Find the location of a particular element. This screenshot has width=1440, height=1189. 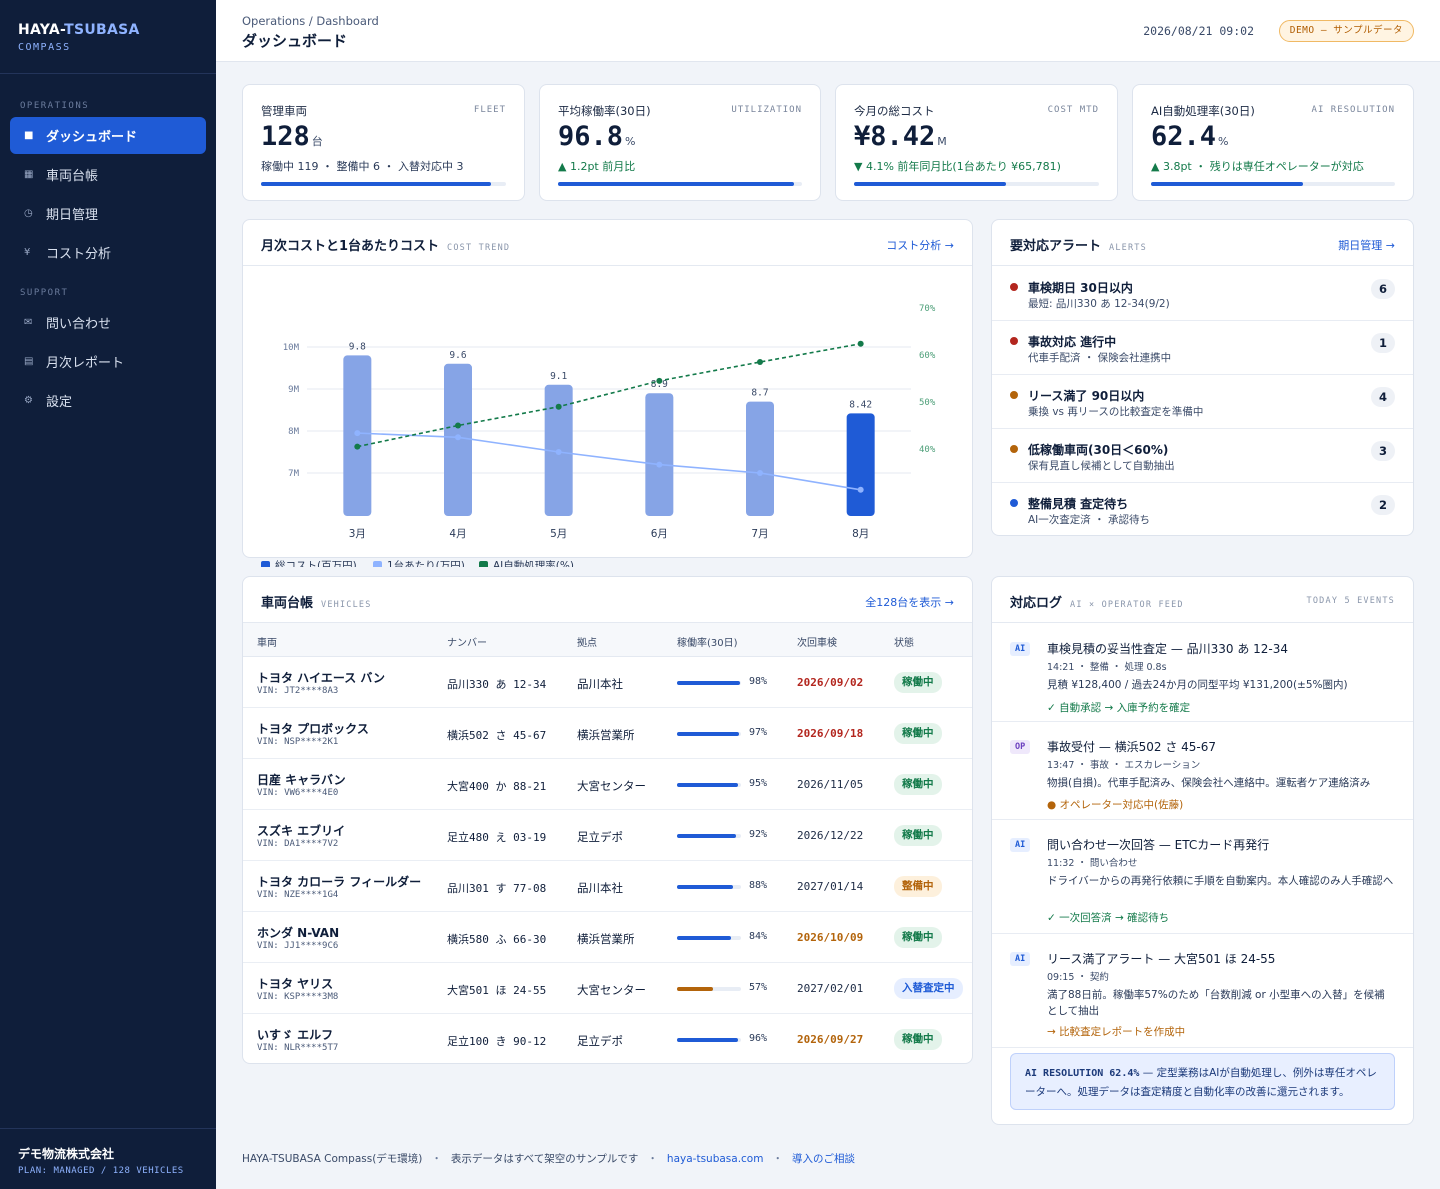

utilization-bar is located at coordinates (709, 734).